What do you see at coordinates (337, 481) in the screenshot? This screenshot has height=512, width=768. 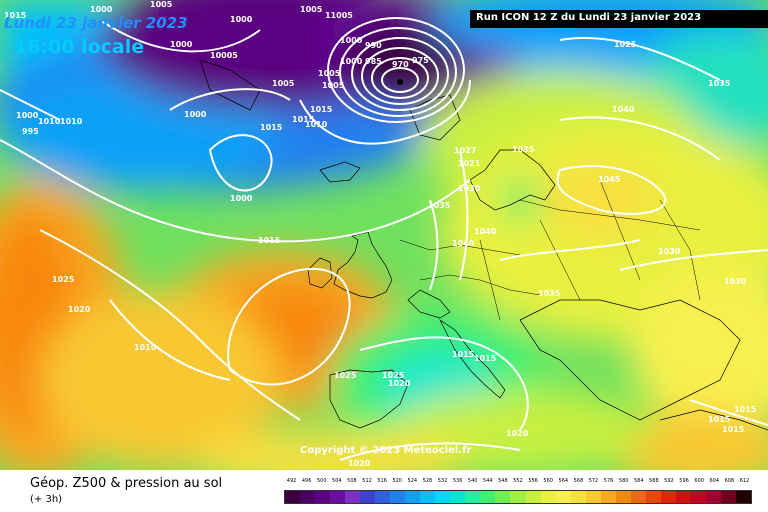 I see `scale-label: 504` at bounding box center [337, 481].